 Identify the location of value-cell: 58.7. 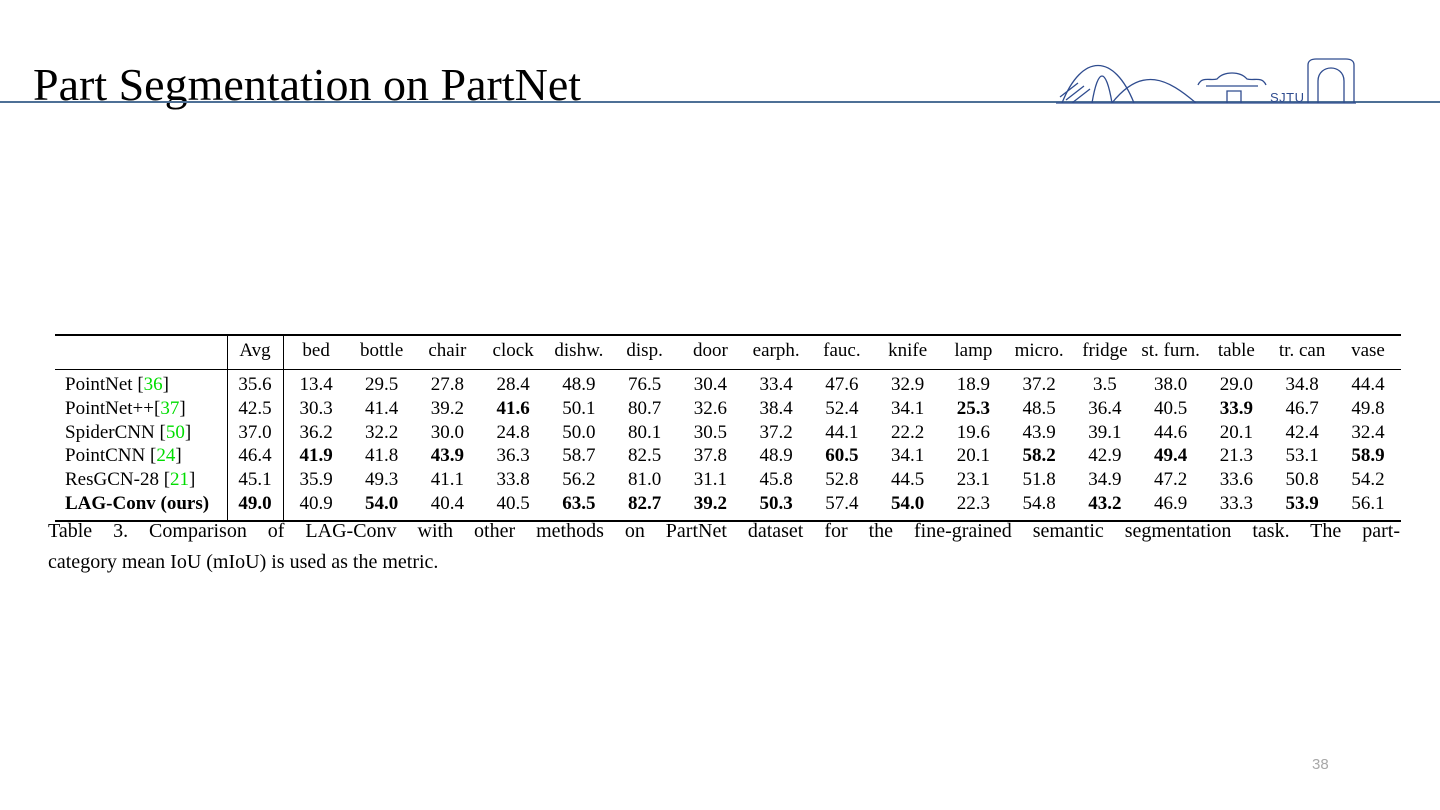
(579, 456).